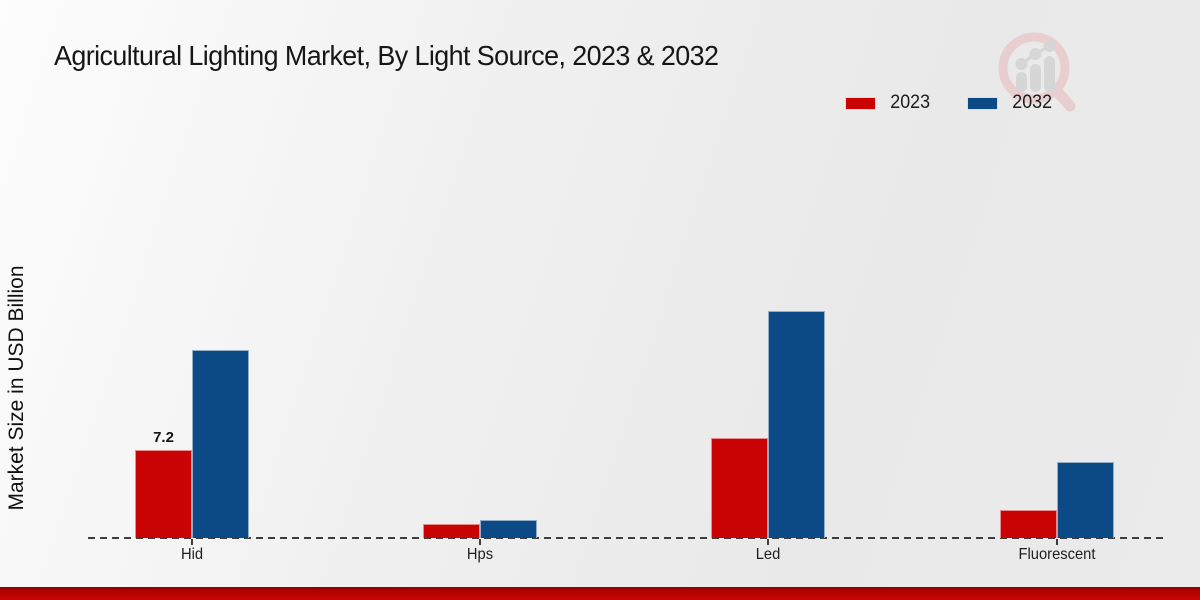 This screenshot has height=600, width=1200. Describe the element at coordinates (1032, 102) in the screenshot. I see `legend-label-2032: 2032` at that location.